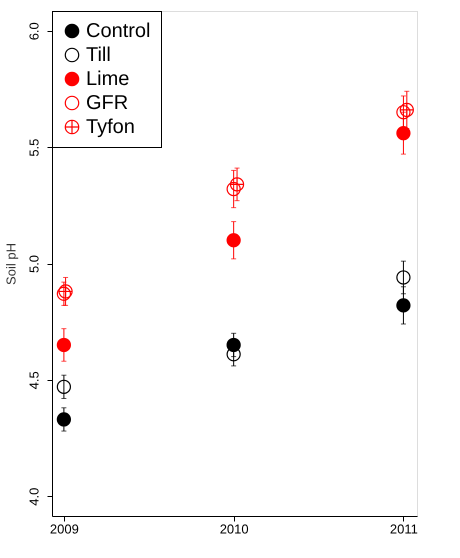 The height and width of the screenshot is (558, 460). What do you see at coordinates (108, 79) in the screenshot?
I see `legend-label: Lime` at bounding box center [108, 79].